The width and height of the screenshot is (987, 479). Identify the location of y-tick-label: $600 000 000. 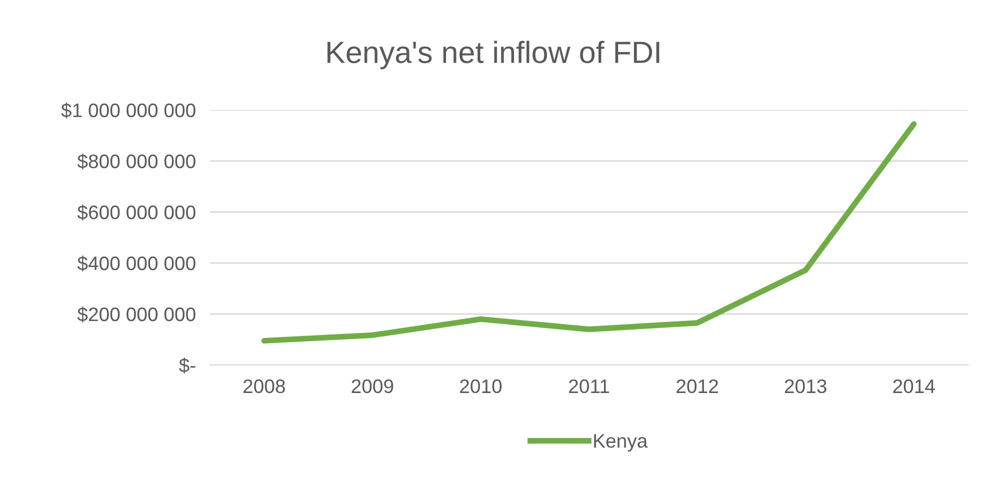
(136, 212).